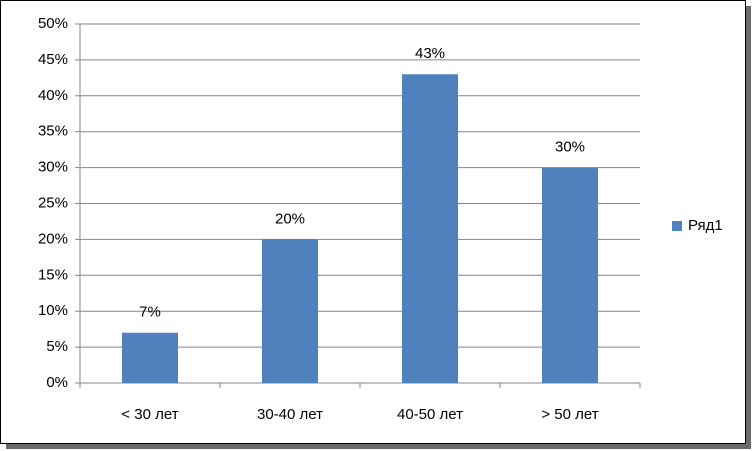  Describe the element at coordinates (290, 218) in the screenshot. I see `value-label: 20%` at that location.